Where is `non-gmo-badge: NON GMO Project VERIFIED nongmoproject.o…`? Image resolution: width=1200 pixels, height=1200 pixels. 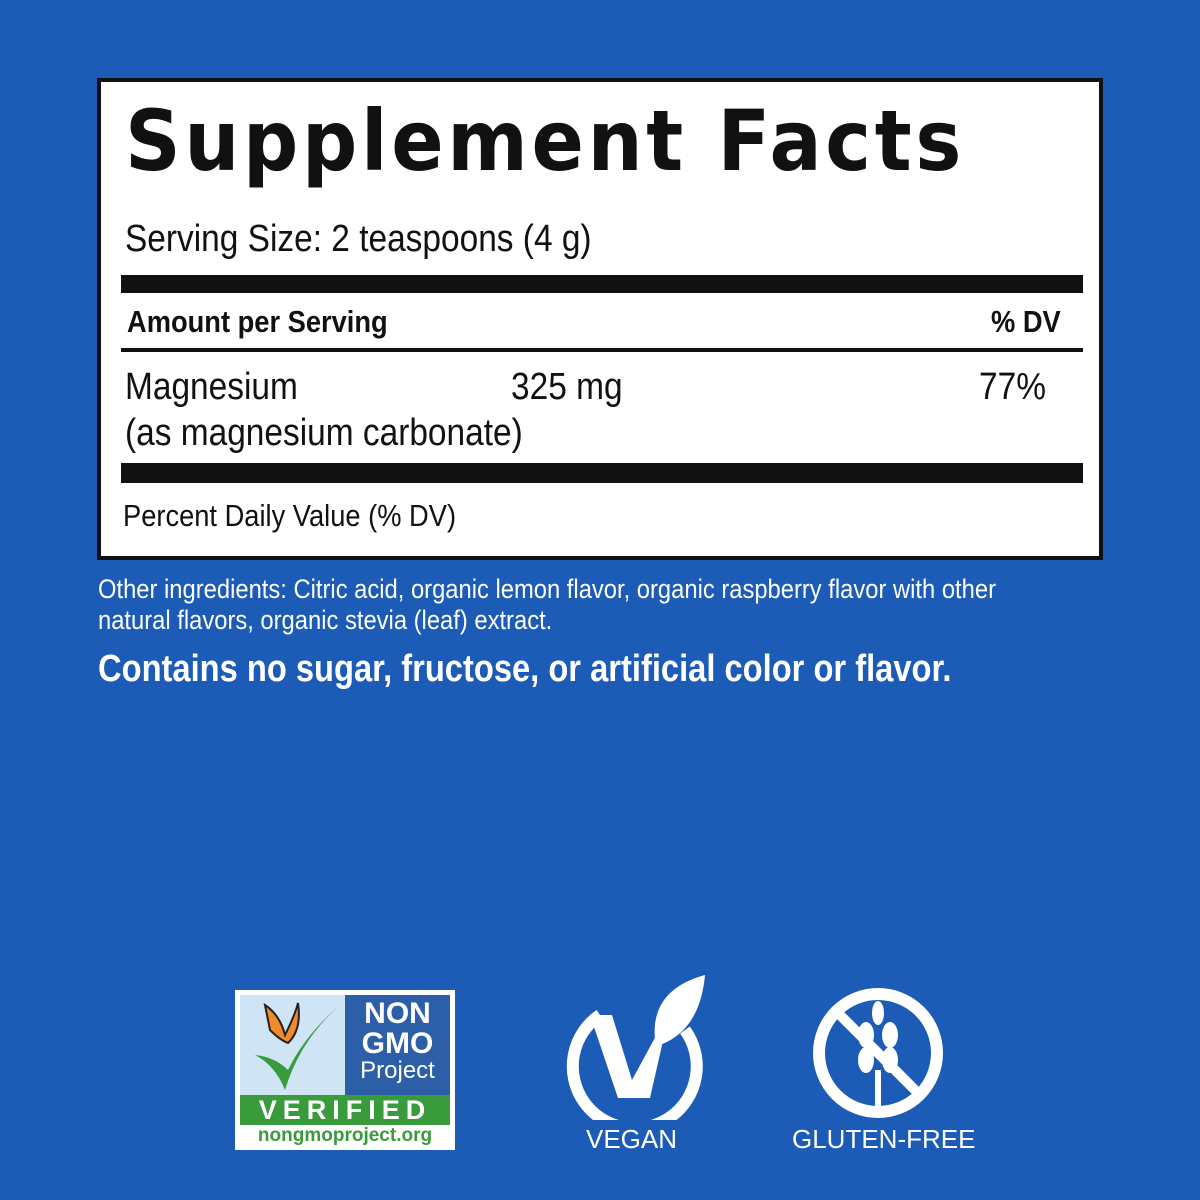
non-gmo-badge: NON GMO Project VERIFIED nongmoproject.o… is located at coordinates (345, 1070).